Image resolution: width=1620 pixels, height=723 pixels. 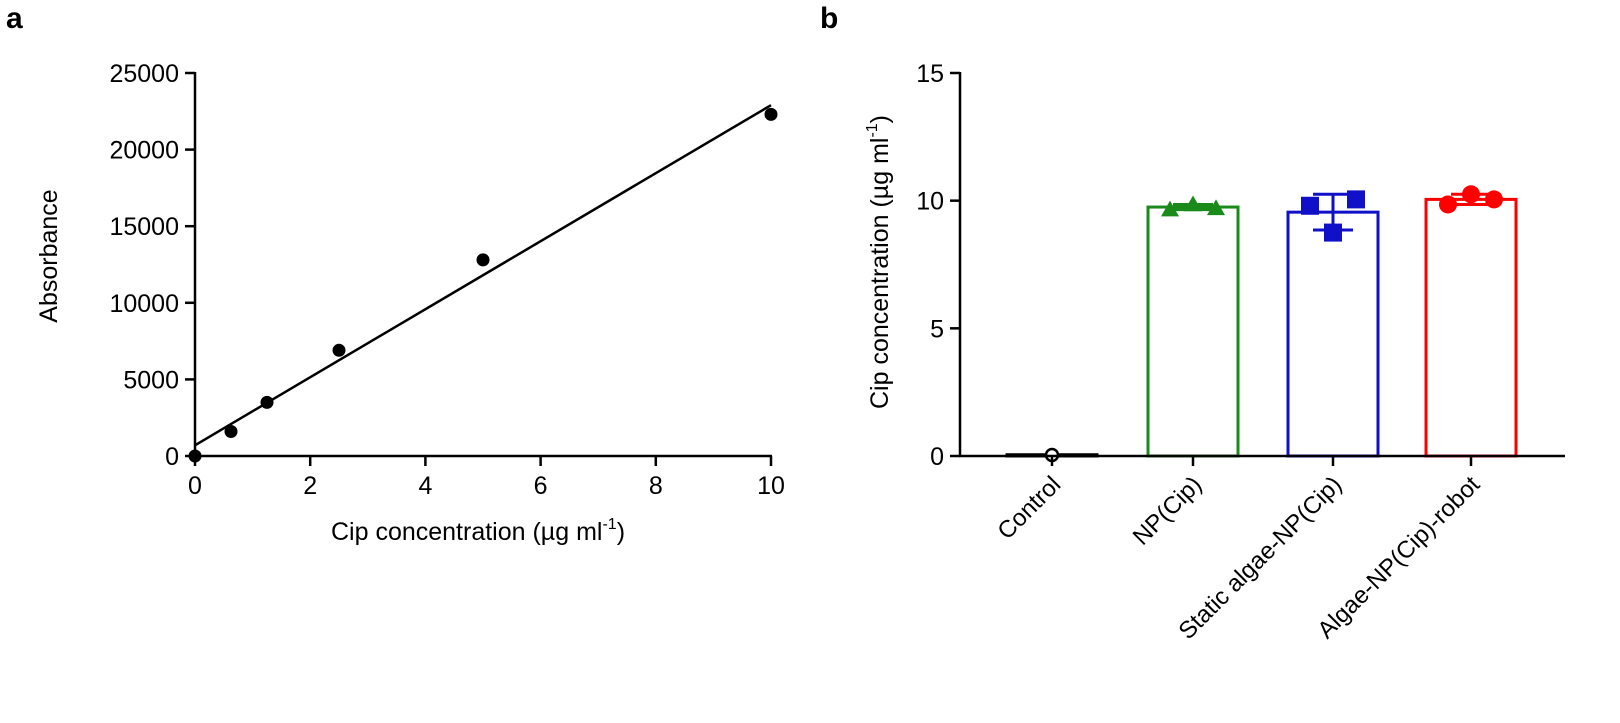 What do you see at coordinates (609, 524) in the screenshot?
I see `a-x-axis-title-sup: -1` at bounding box center [609, 524].